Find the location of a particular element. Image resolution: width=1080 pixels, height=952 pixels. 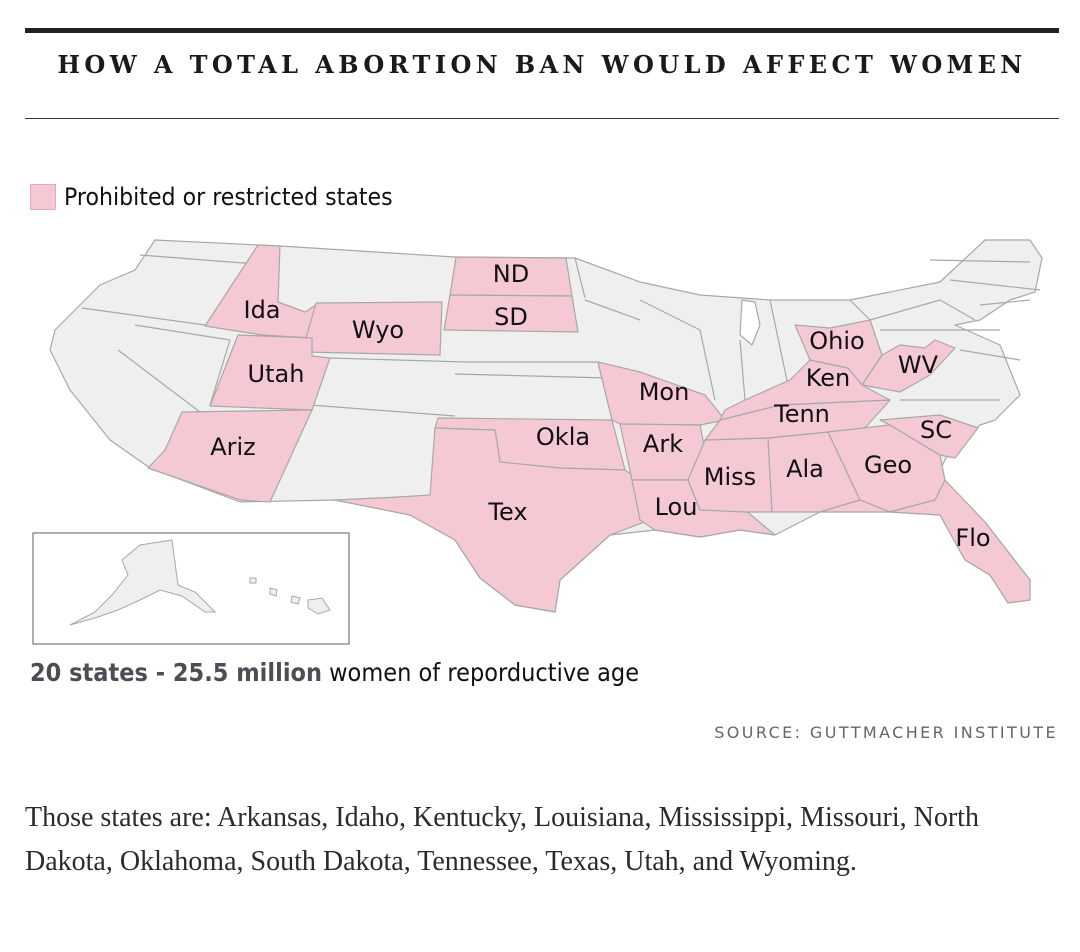

legend-swatch is located at coordinates (43, 197).